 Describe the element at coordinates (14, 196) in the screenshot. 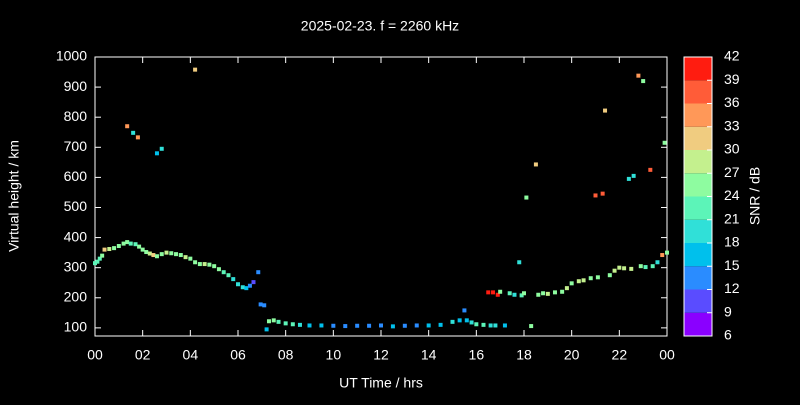

I see `y-axis-label: Virtual height / km` at that location.